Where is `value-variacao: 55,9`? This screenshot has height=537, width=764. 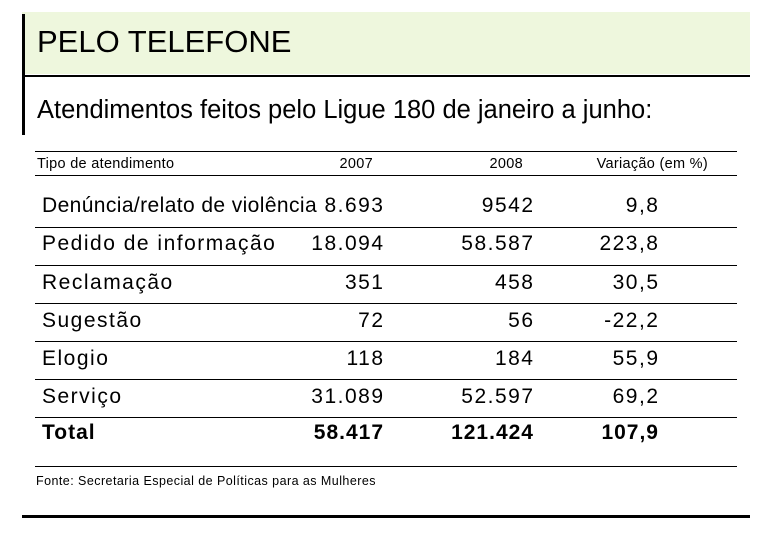
value-variacao: 55,9 is located at coordinates (636, 359).